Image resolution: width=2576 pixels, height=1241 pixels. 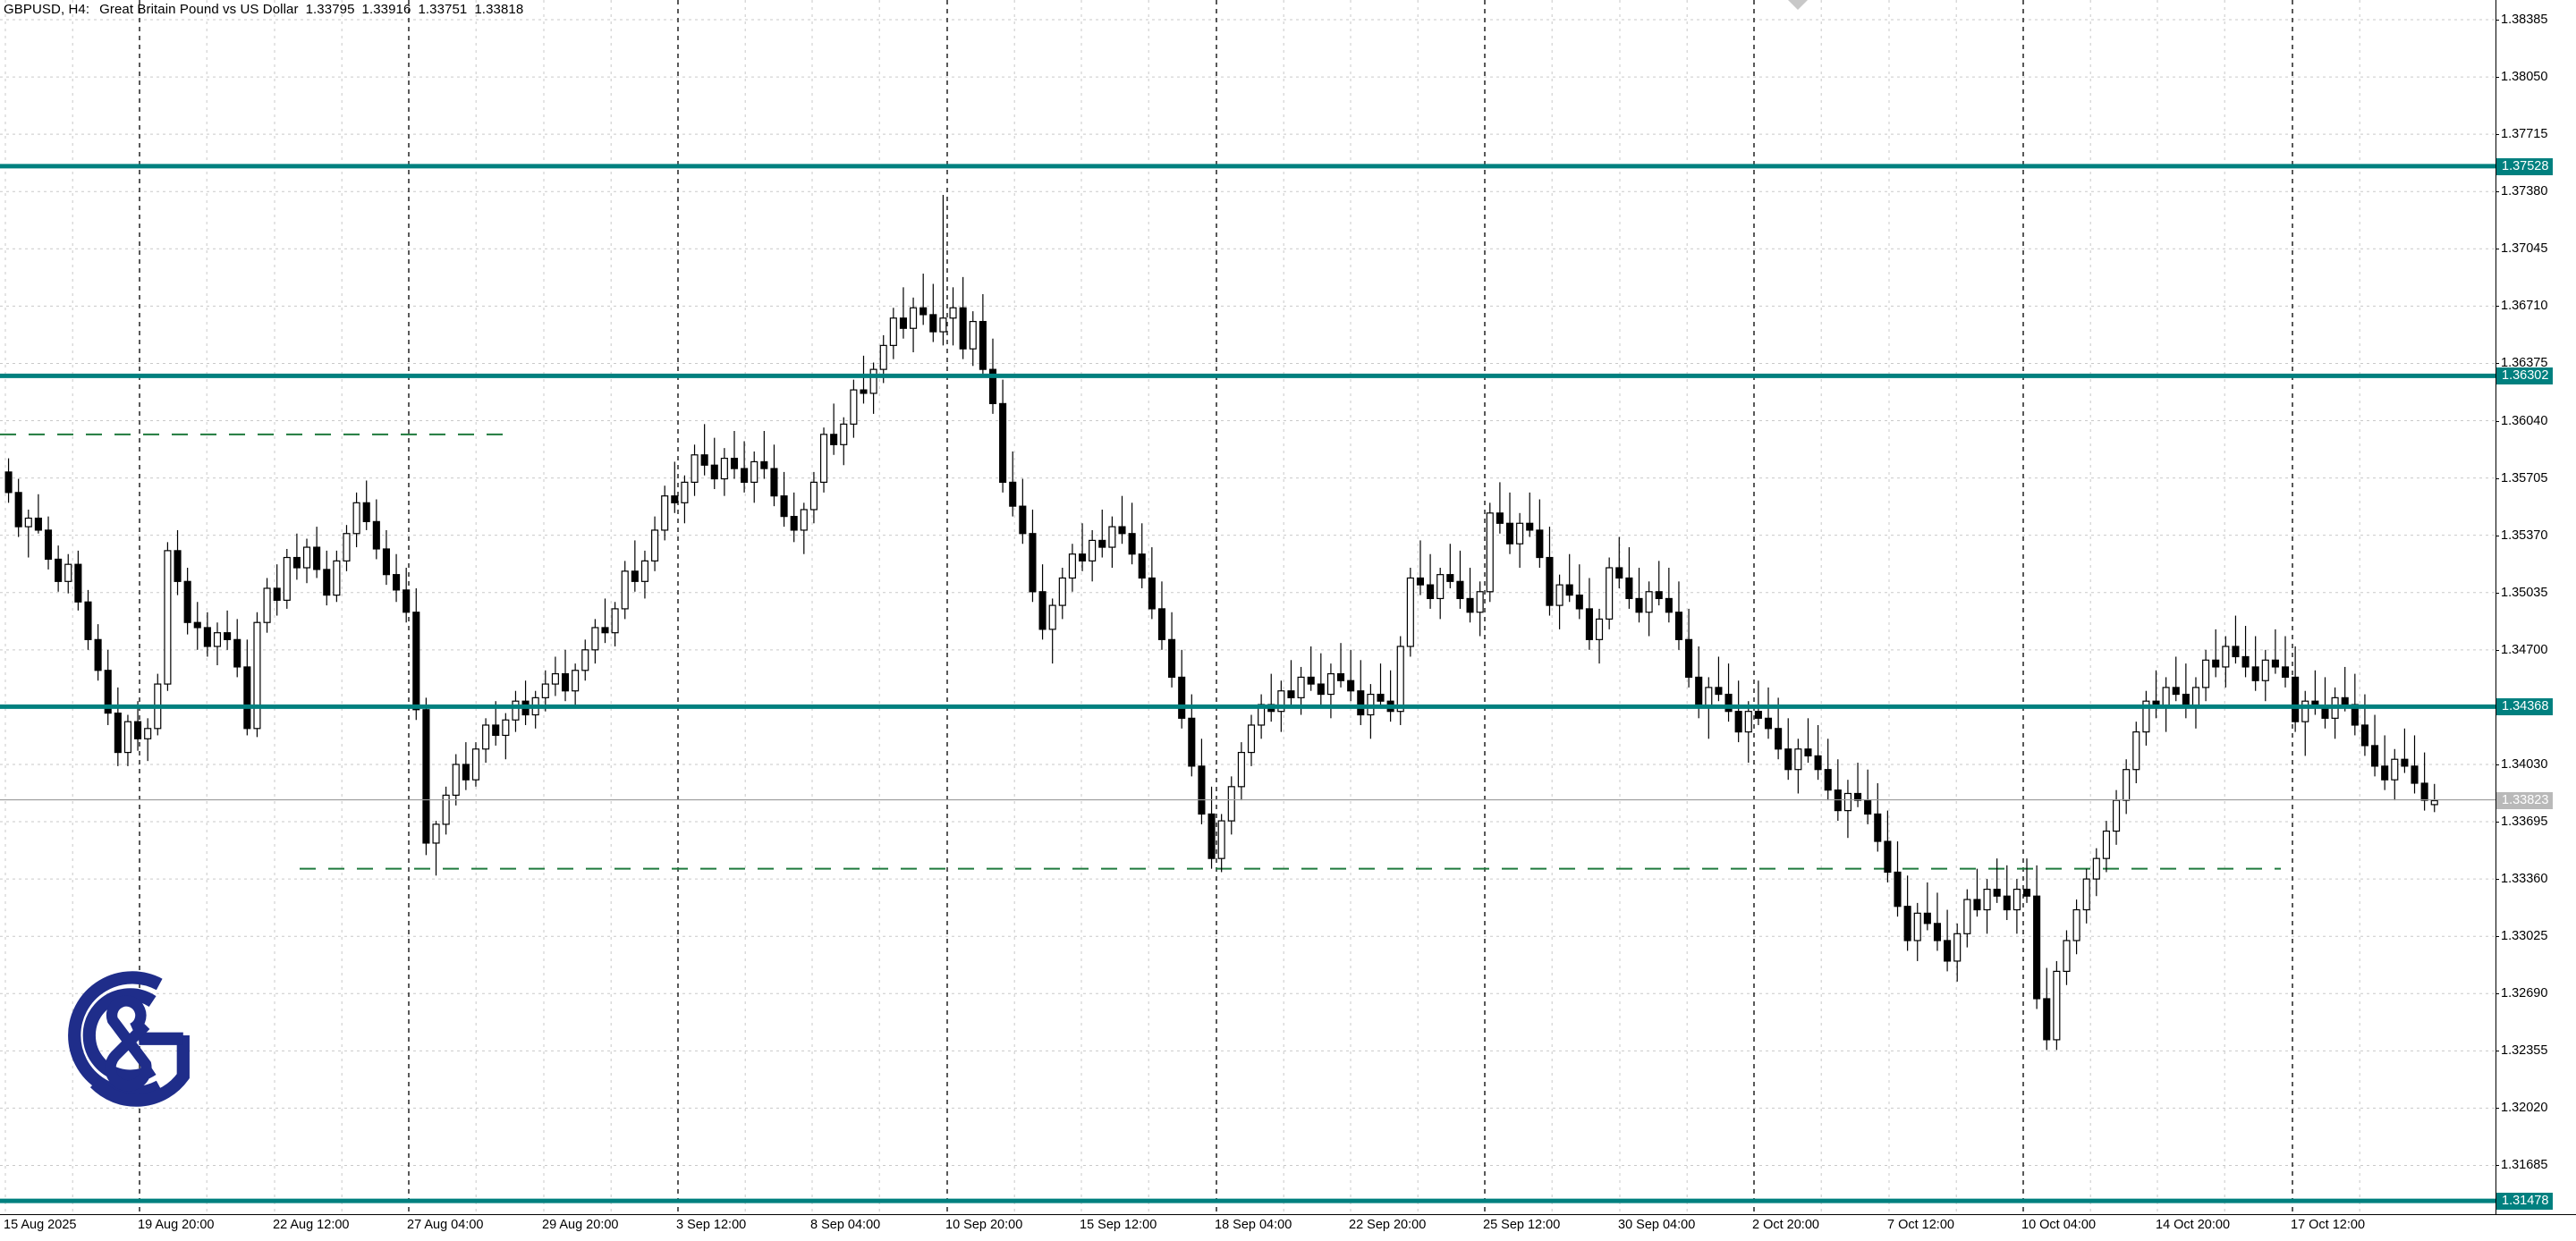 What do you see at coordinates (711, 1225) in the screenshot?
I see `time-tick-label: 3 Sep 12:00` at bounding box center [711, 1225].